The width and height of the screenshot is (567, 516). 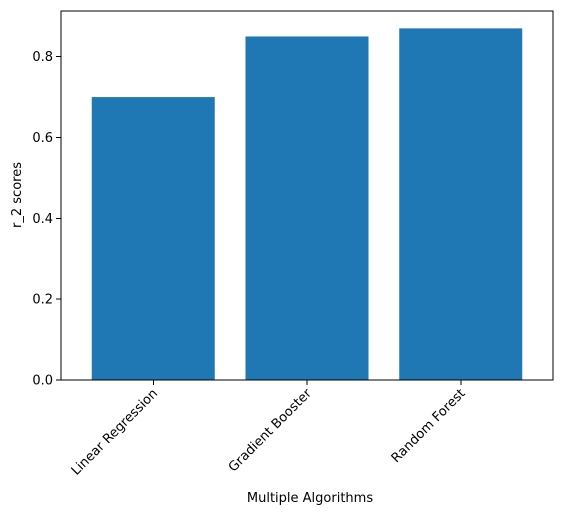 I want to click on x-tick-label: Gradient Booster, so click(x=270, y=430).